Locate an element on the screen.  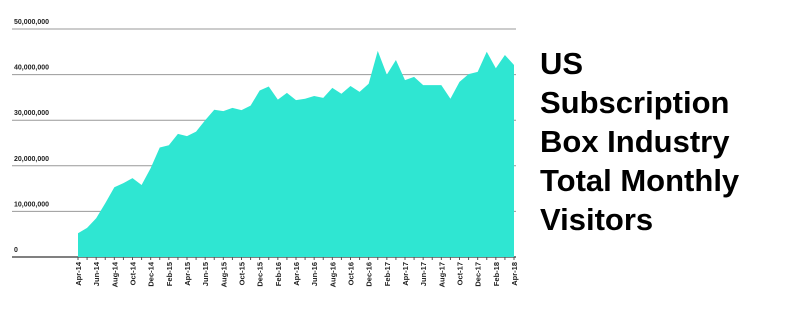
x-tick-label: Oct-16 is located at coordinates (351, 273).